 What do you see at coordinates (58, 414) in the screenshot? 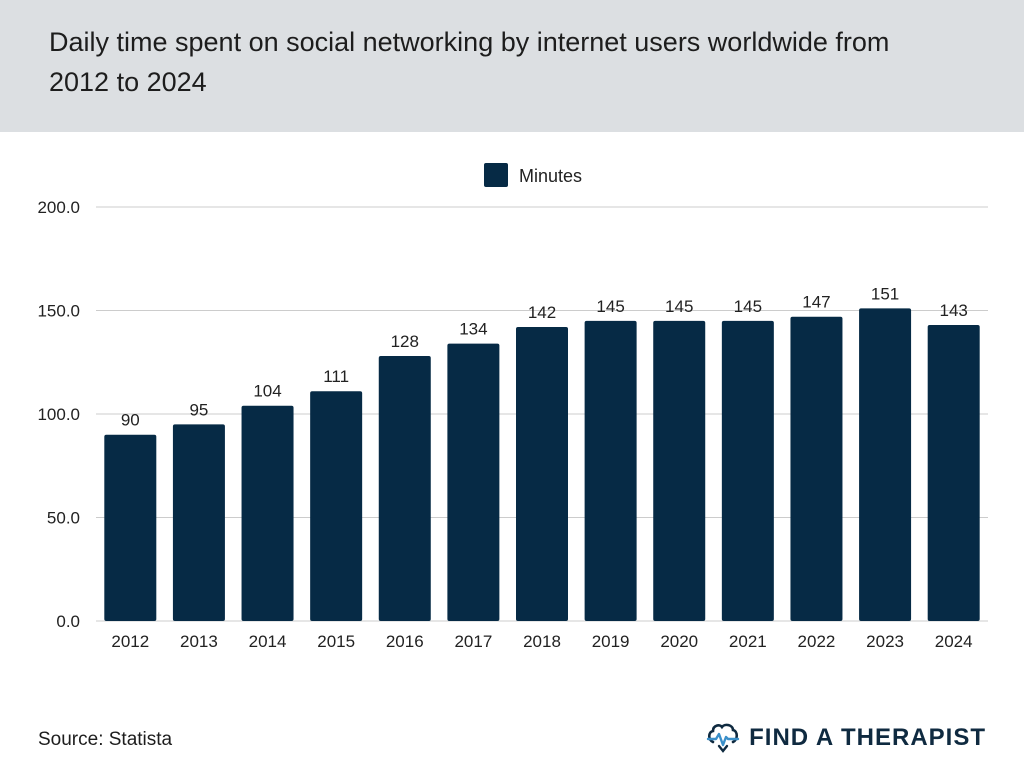
I see `y-tick-label: 100.0` at bounding box center [58, 414].